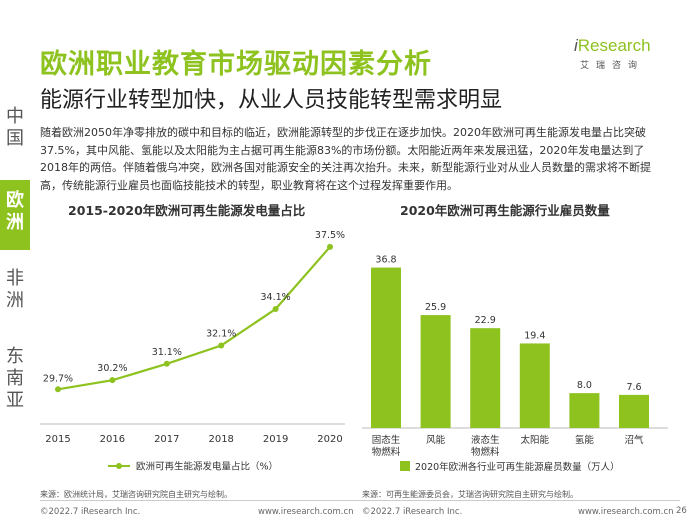 The width and height of the screenshot is (700, 525). I want to click on logo-brand: iResearch, so click(612, 46).